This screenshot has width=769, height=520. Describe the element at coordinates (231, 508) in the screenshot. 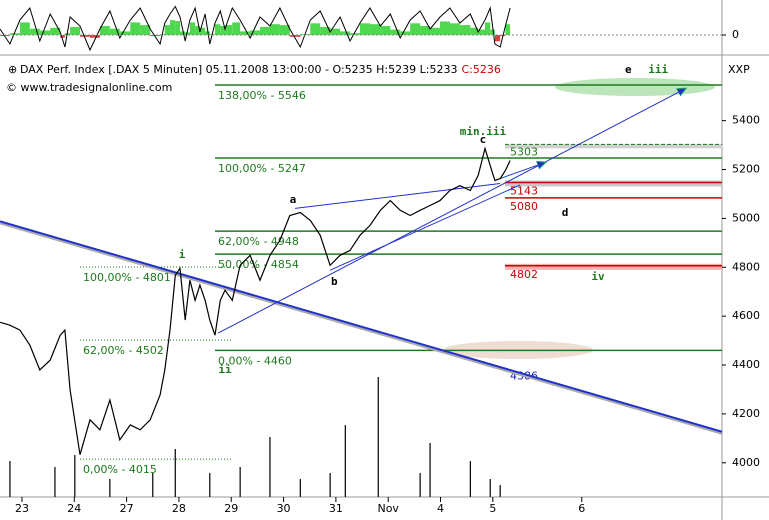

I see `x-tick-label: 29` at that location.